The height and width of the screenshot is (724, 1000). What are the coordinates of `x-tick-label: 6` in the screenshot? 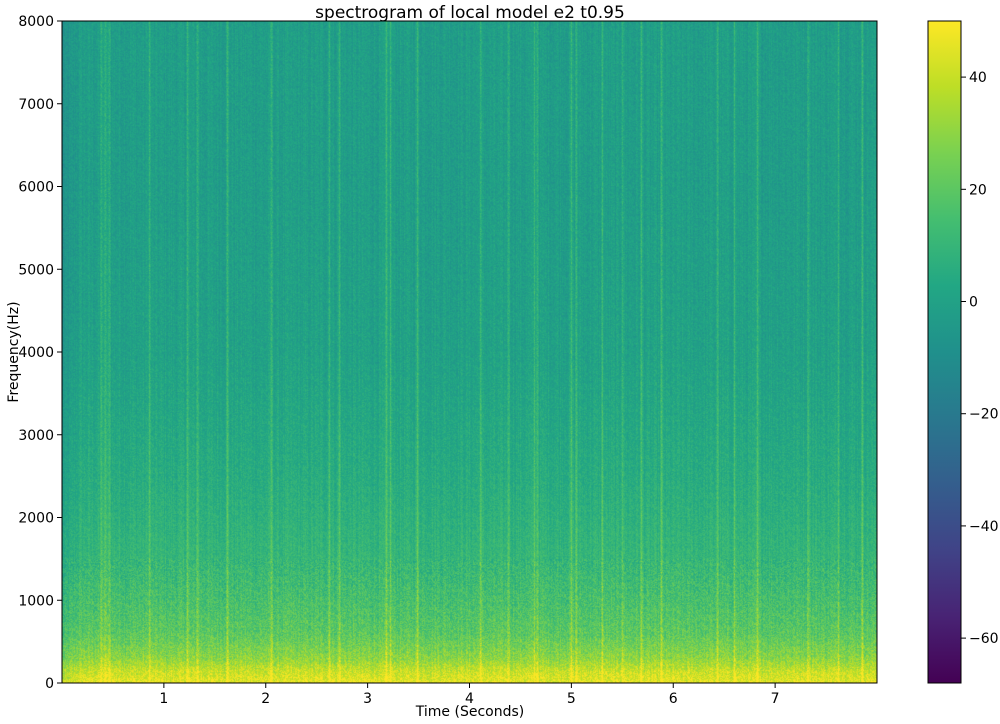 It's located at (673, 699).